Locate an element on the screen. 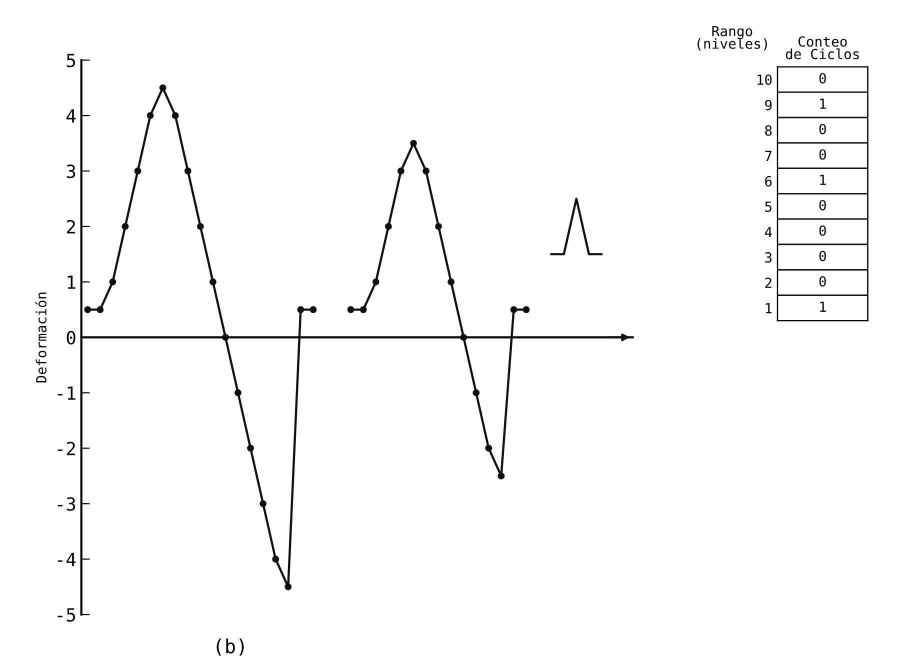 The height and width of the screenshot is (668, 904). y-tick-label: 6 is located at coordinates (768, 181).